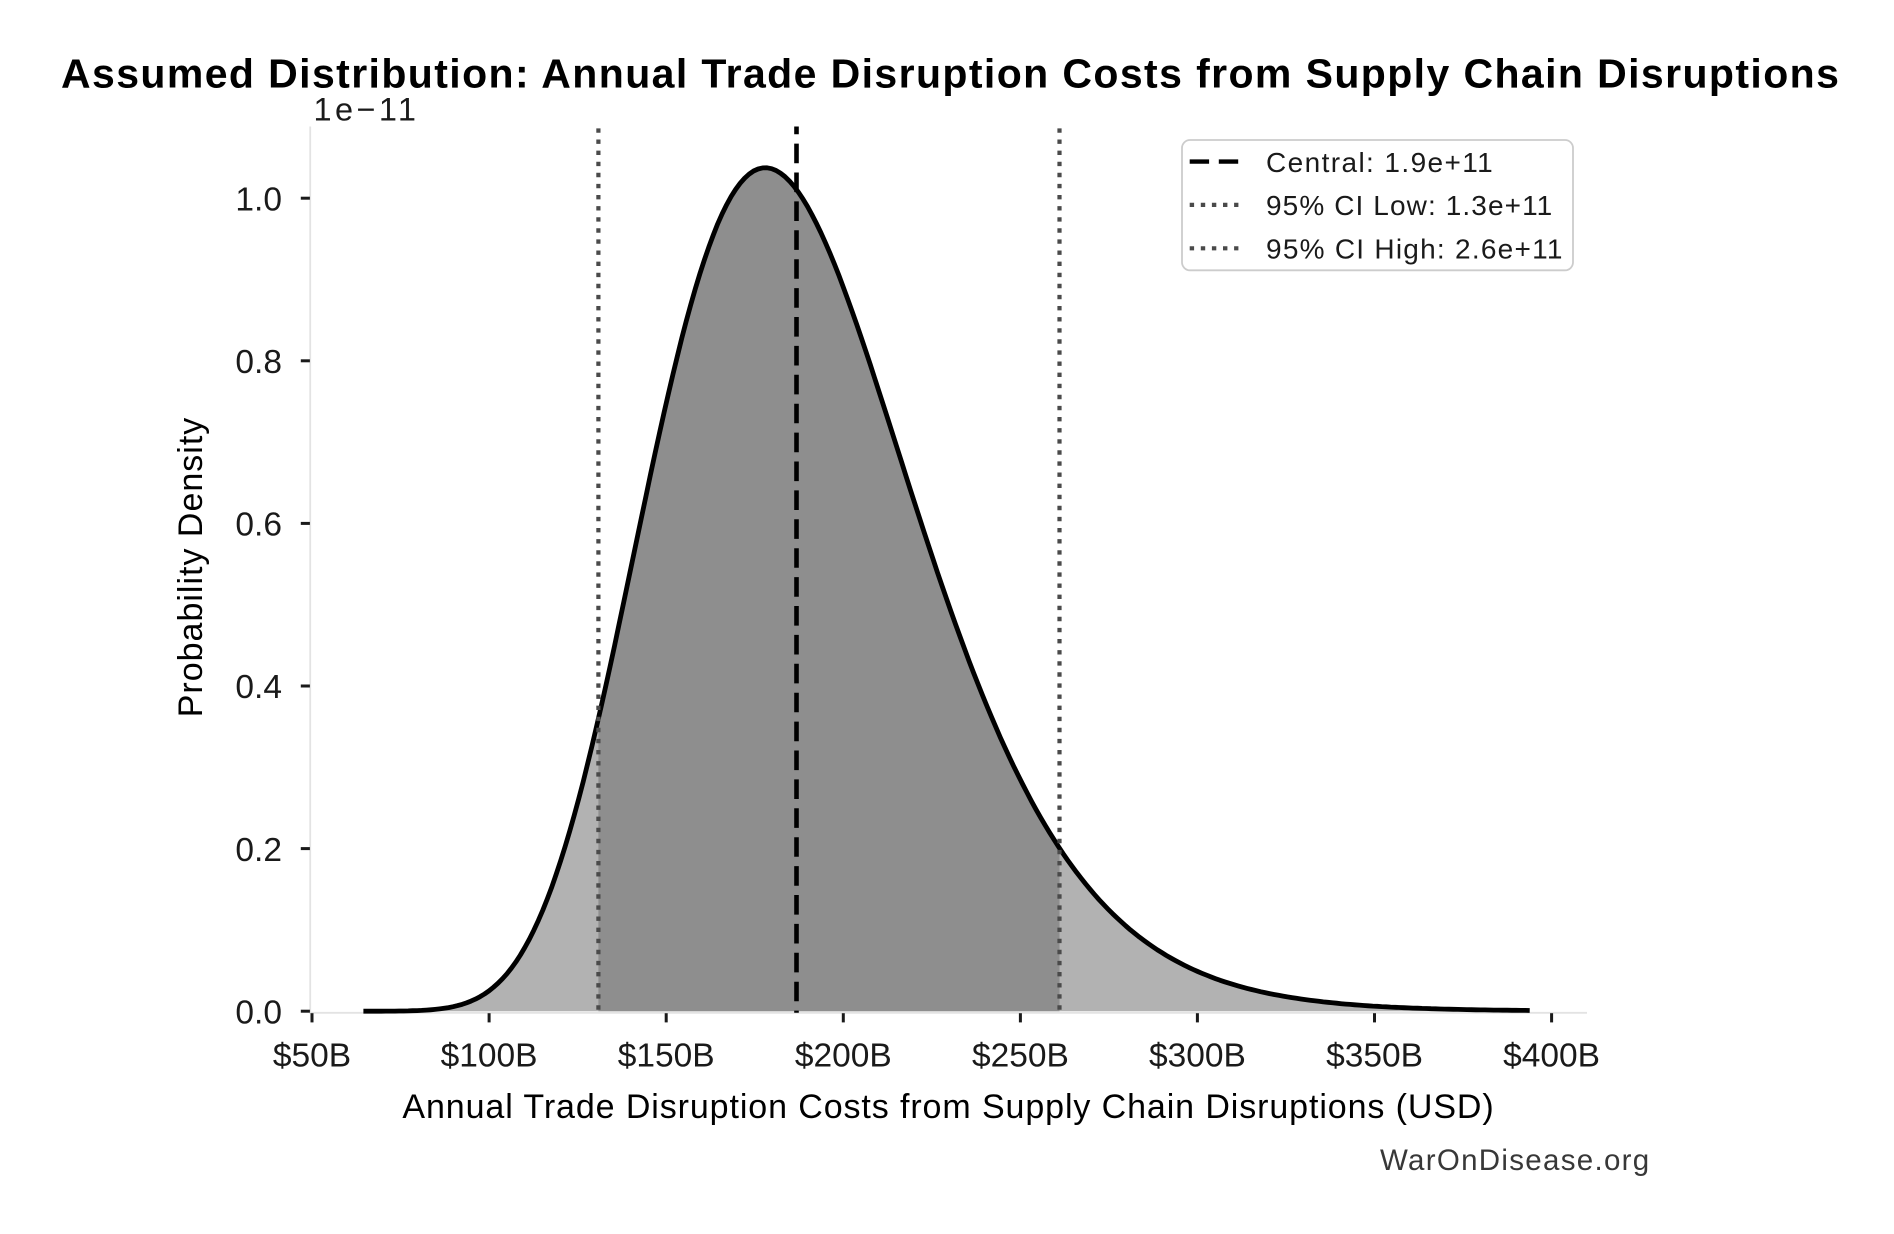  What do you see at coordinates (312, 1056) in the screenshot?
I see `svg-text: $50B` at bounding box center [312, 1056].